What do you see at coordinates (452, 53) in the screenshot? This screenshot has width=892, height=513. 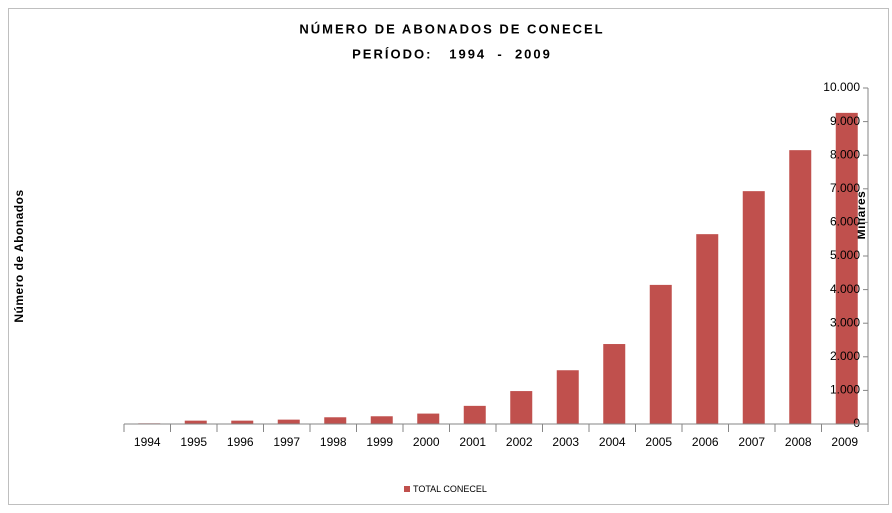 I see `chart-subtitle: PERÍODO: 1994 - 2009` at bounding box center [452, 53].